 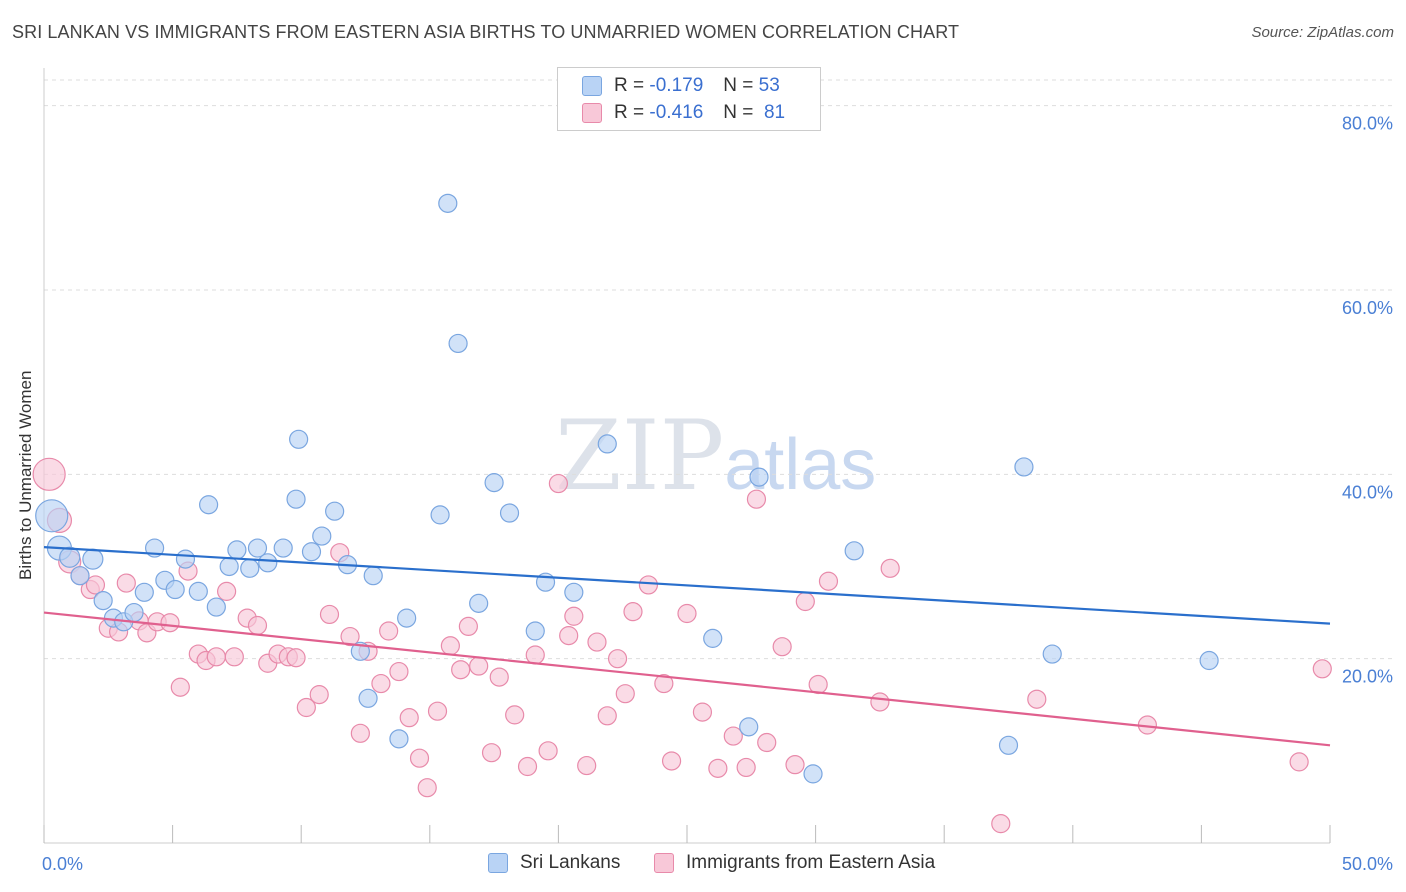 I want to click on legend-item-sri-lankans: Sri Lankans, so click(x=554, y=863).